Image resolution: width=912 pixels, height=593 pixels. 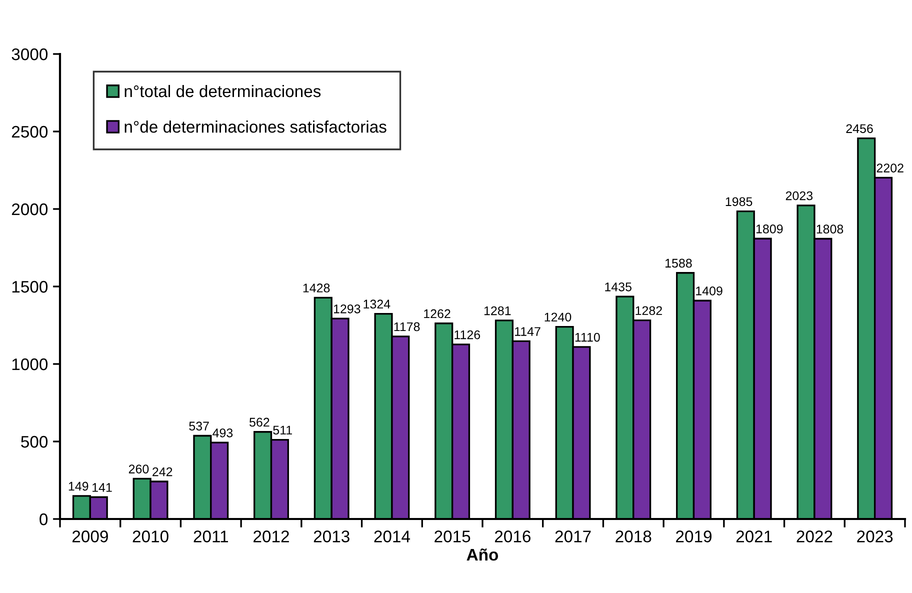 What do you see at coordinates (769, 229) in the screenshot?
I see `data-label: 1809` at bounding box center [769, 229].